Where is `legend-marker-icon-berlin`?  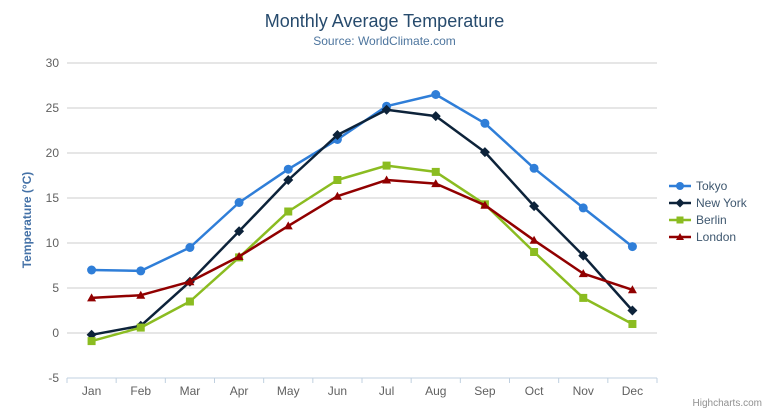 legend-marker-icon-berlin is located at coordinates (680, 219).